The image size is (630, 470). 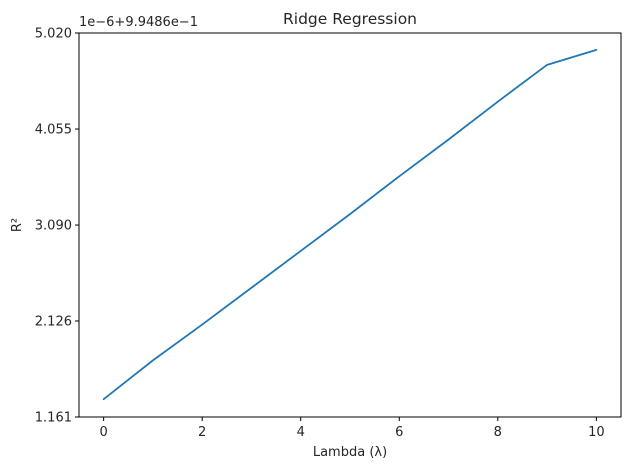 I want to click on y-tick-label: 3.090, so click(x=53, y=226).